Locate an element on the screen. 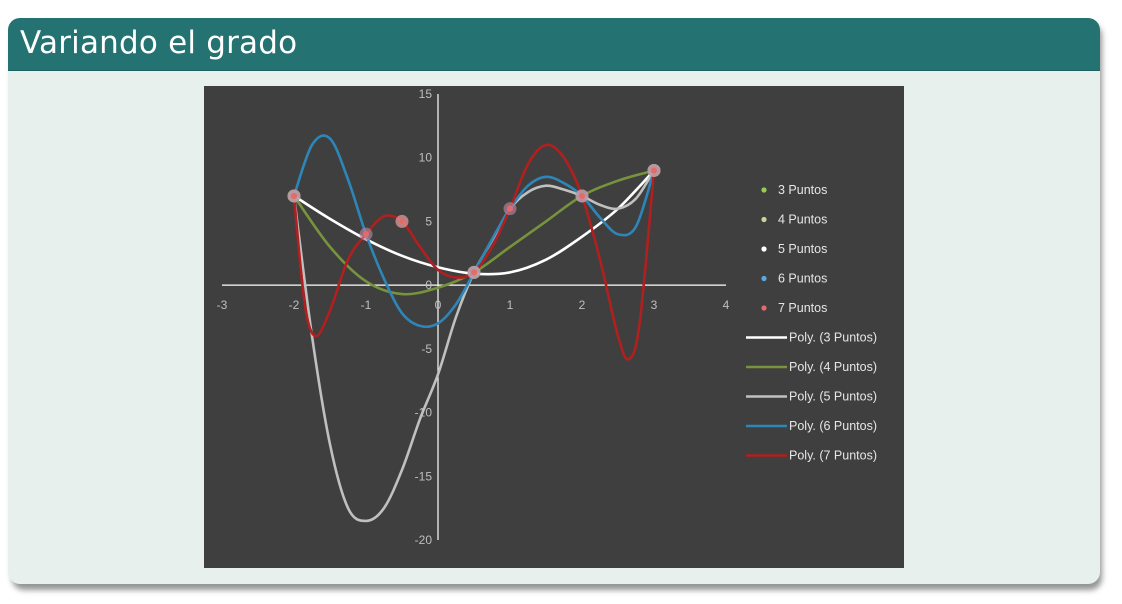 The height and width of the screenshot is (604, 1122). legend-label: 3 Puntos is located at coordinates (802, 190).